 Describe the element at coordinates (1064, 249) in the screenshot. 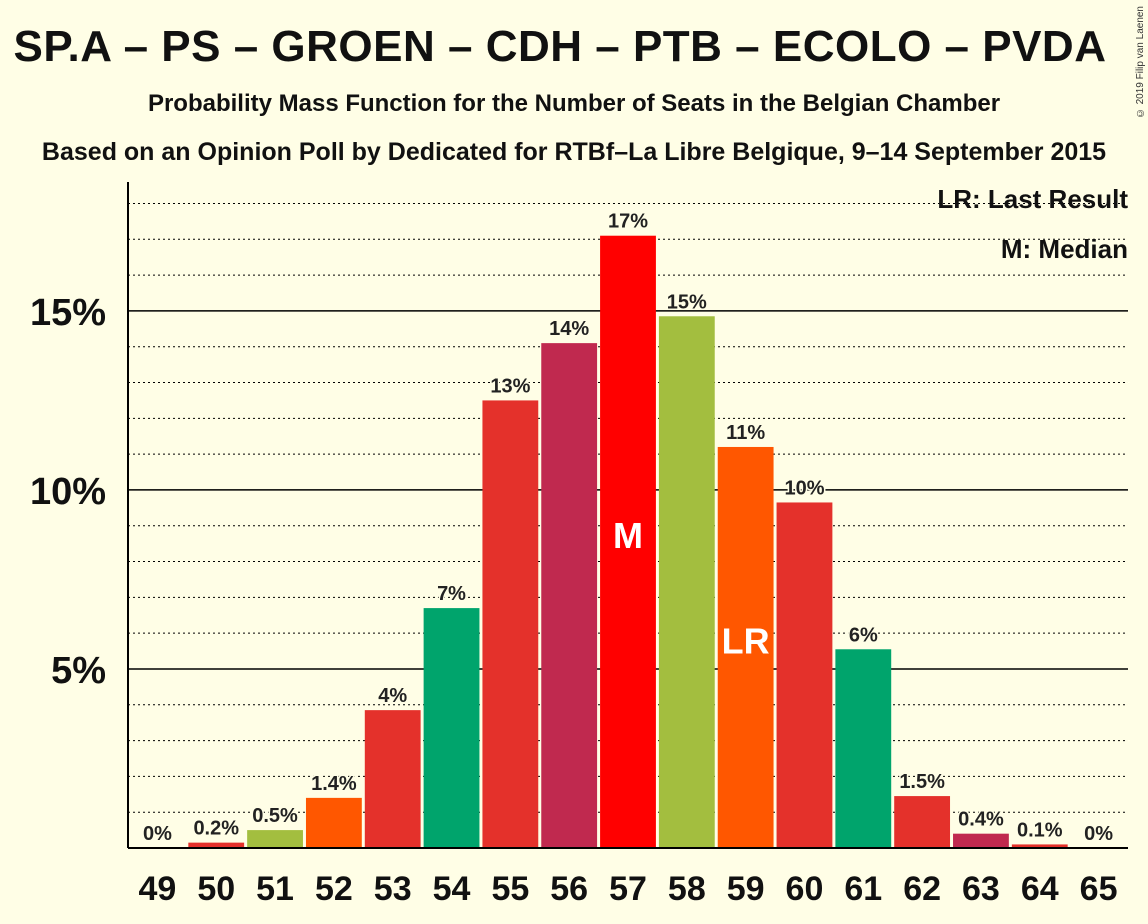

I see `legend-median: M: Median` at that location.